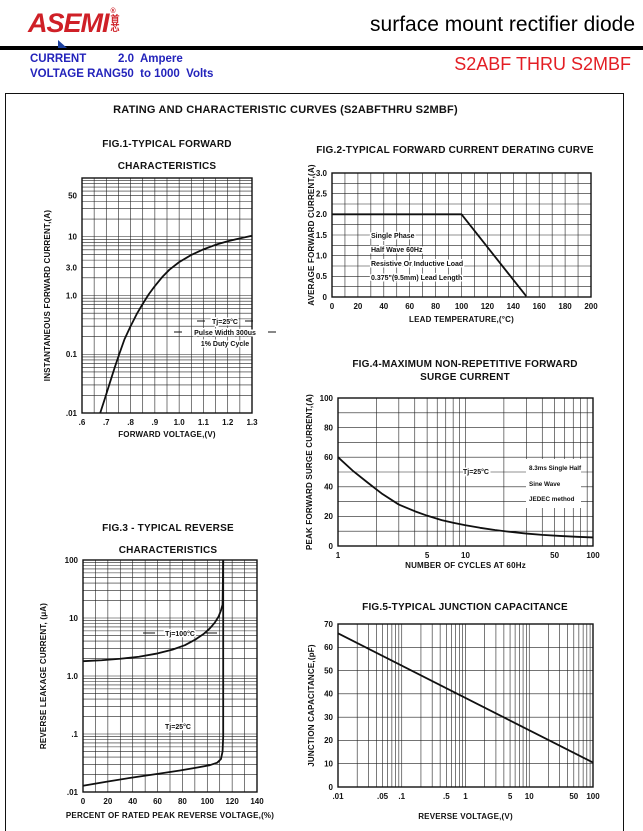 This screenshot has width=643, height=831. I want to click on x-tick-label: .6, so click(82, 422).